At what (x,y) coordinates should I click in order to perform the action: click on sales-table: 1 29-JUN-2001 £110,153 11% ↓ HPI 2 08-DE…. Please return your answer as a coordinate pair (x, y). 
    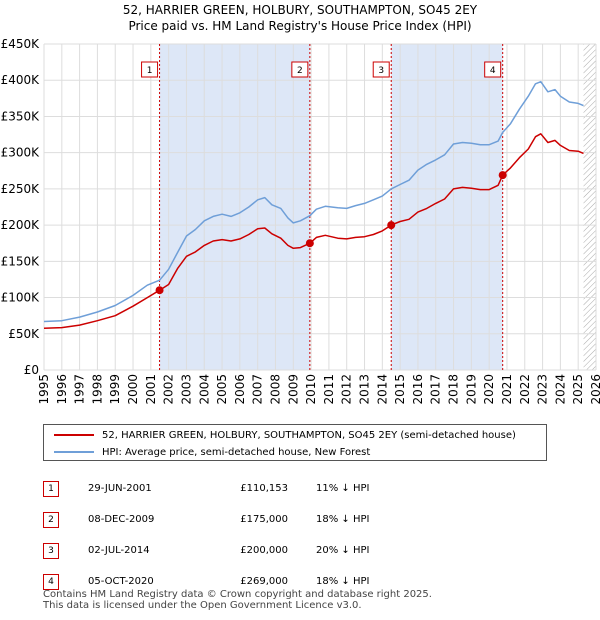
    Looking at the image, I should click on (229, 535).